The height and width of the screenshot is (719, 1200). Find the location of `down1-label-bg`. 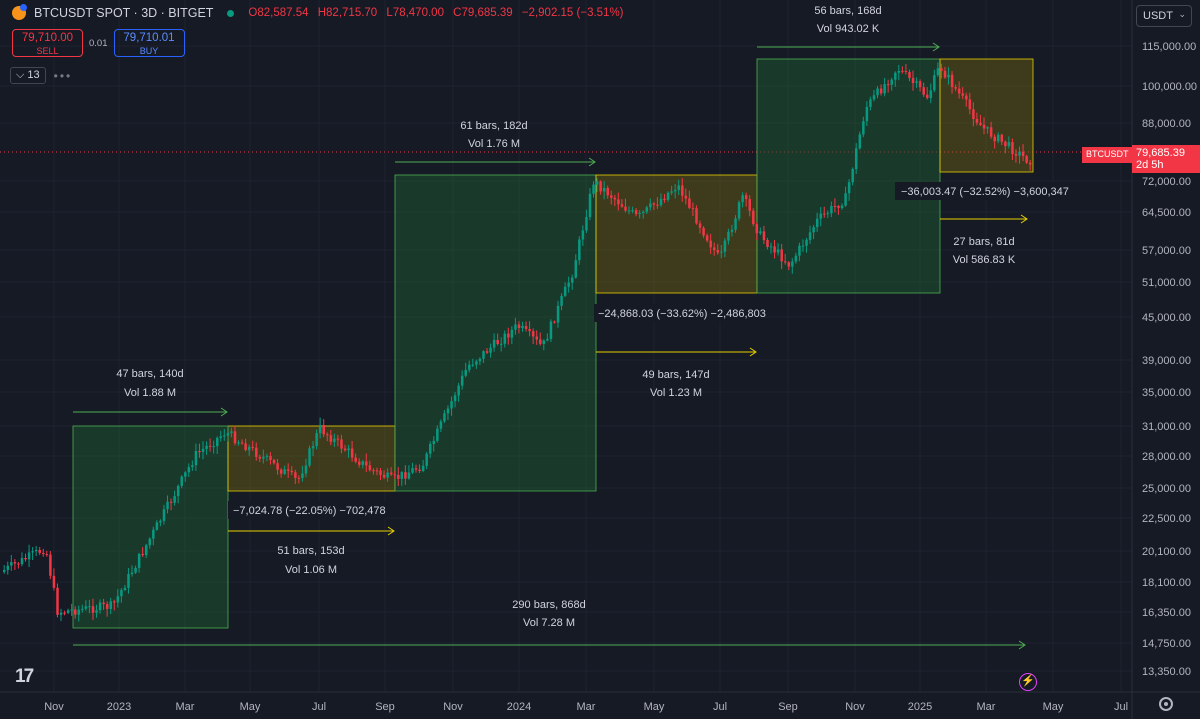

down1-label-bg is located at coordinates (307, 510).